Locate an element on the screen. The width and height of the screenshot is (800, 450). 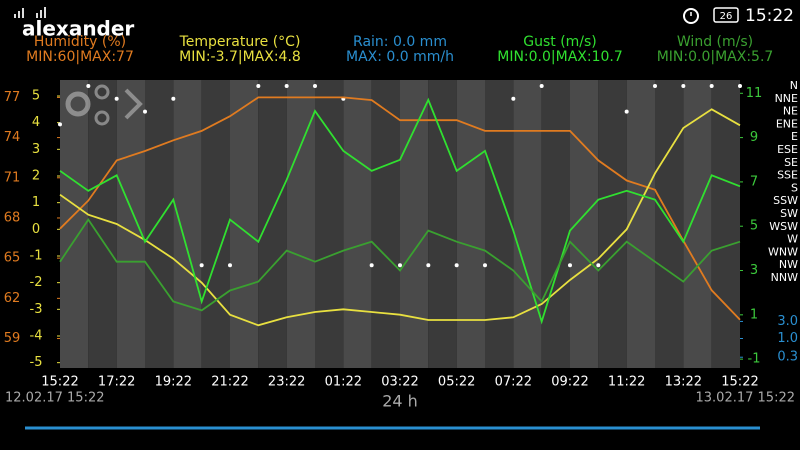
y-tick-label: 2 is located at coordinates (36, 176).